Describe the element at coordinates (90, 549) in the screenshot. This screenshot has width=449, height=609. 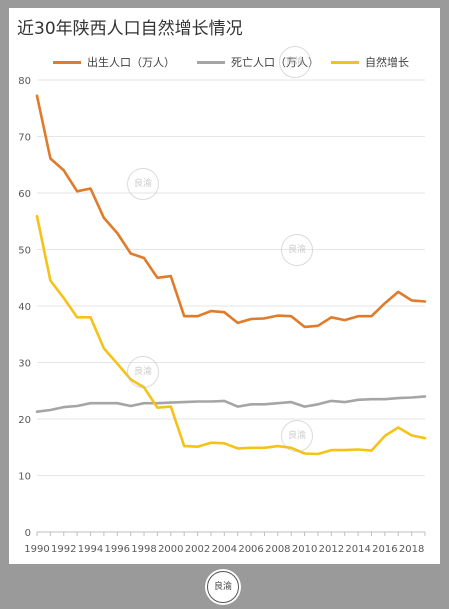
I see `x-tick-label-1994: 1994` at that location.